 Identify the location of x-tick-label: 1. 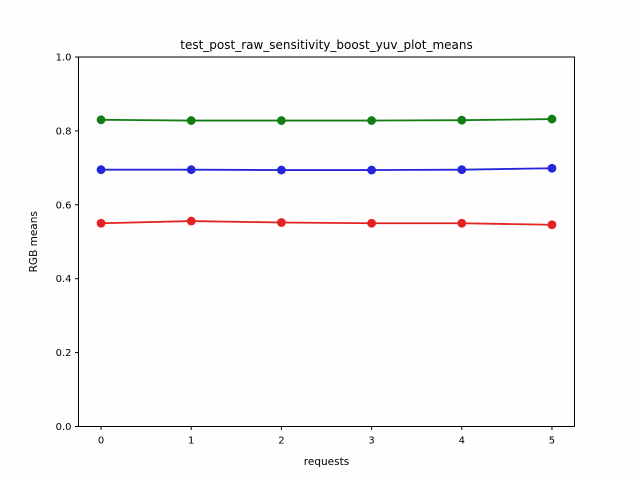
(191, 441).